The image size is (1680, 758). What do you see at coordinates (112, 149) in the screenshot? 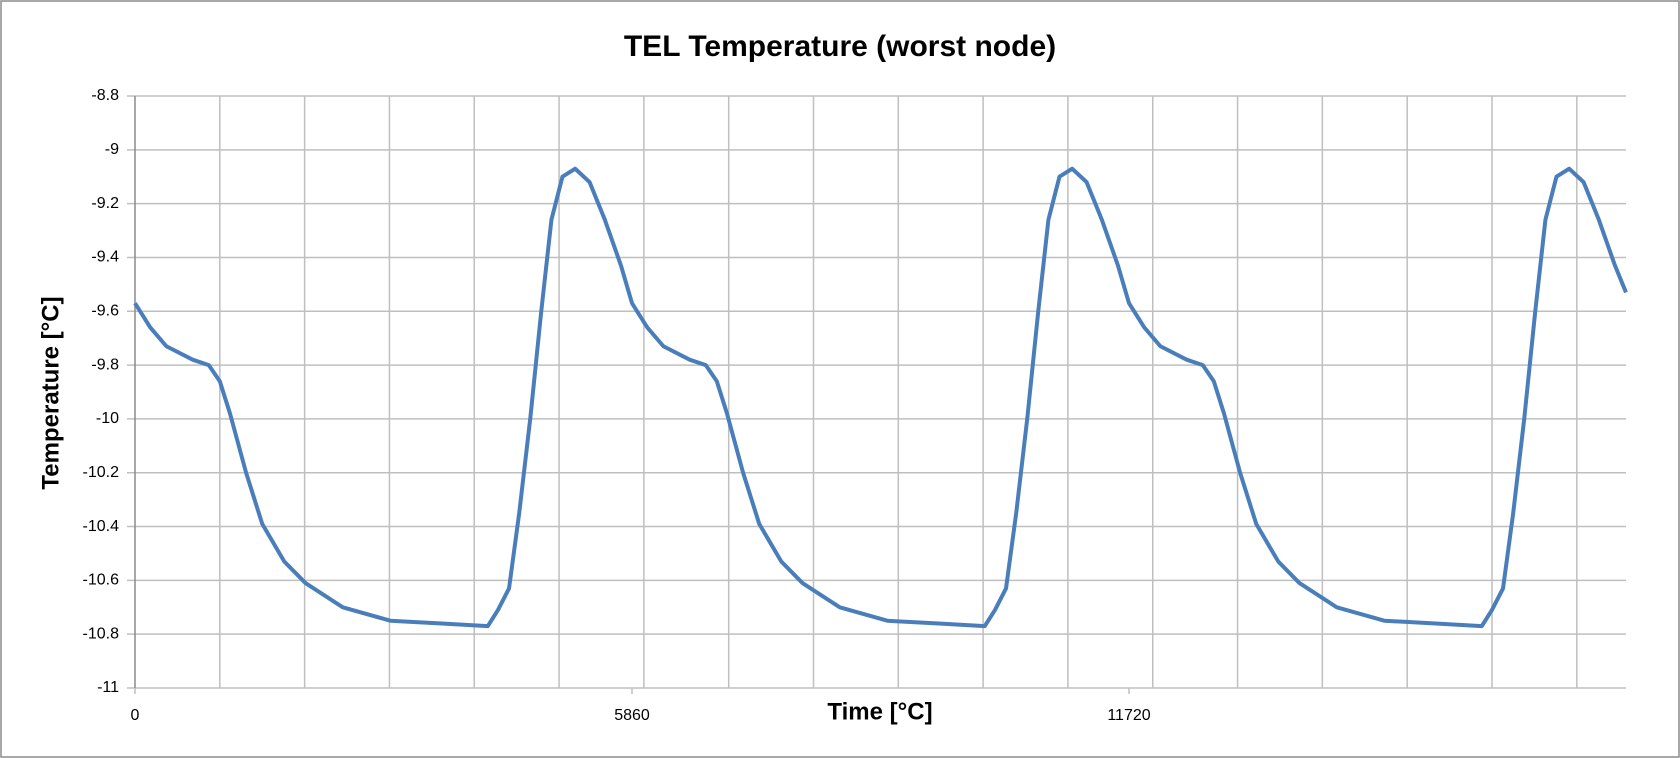
I see `y-tick-label: -9` at bounding box center [112, 149].